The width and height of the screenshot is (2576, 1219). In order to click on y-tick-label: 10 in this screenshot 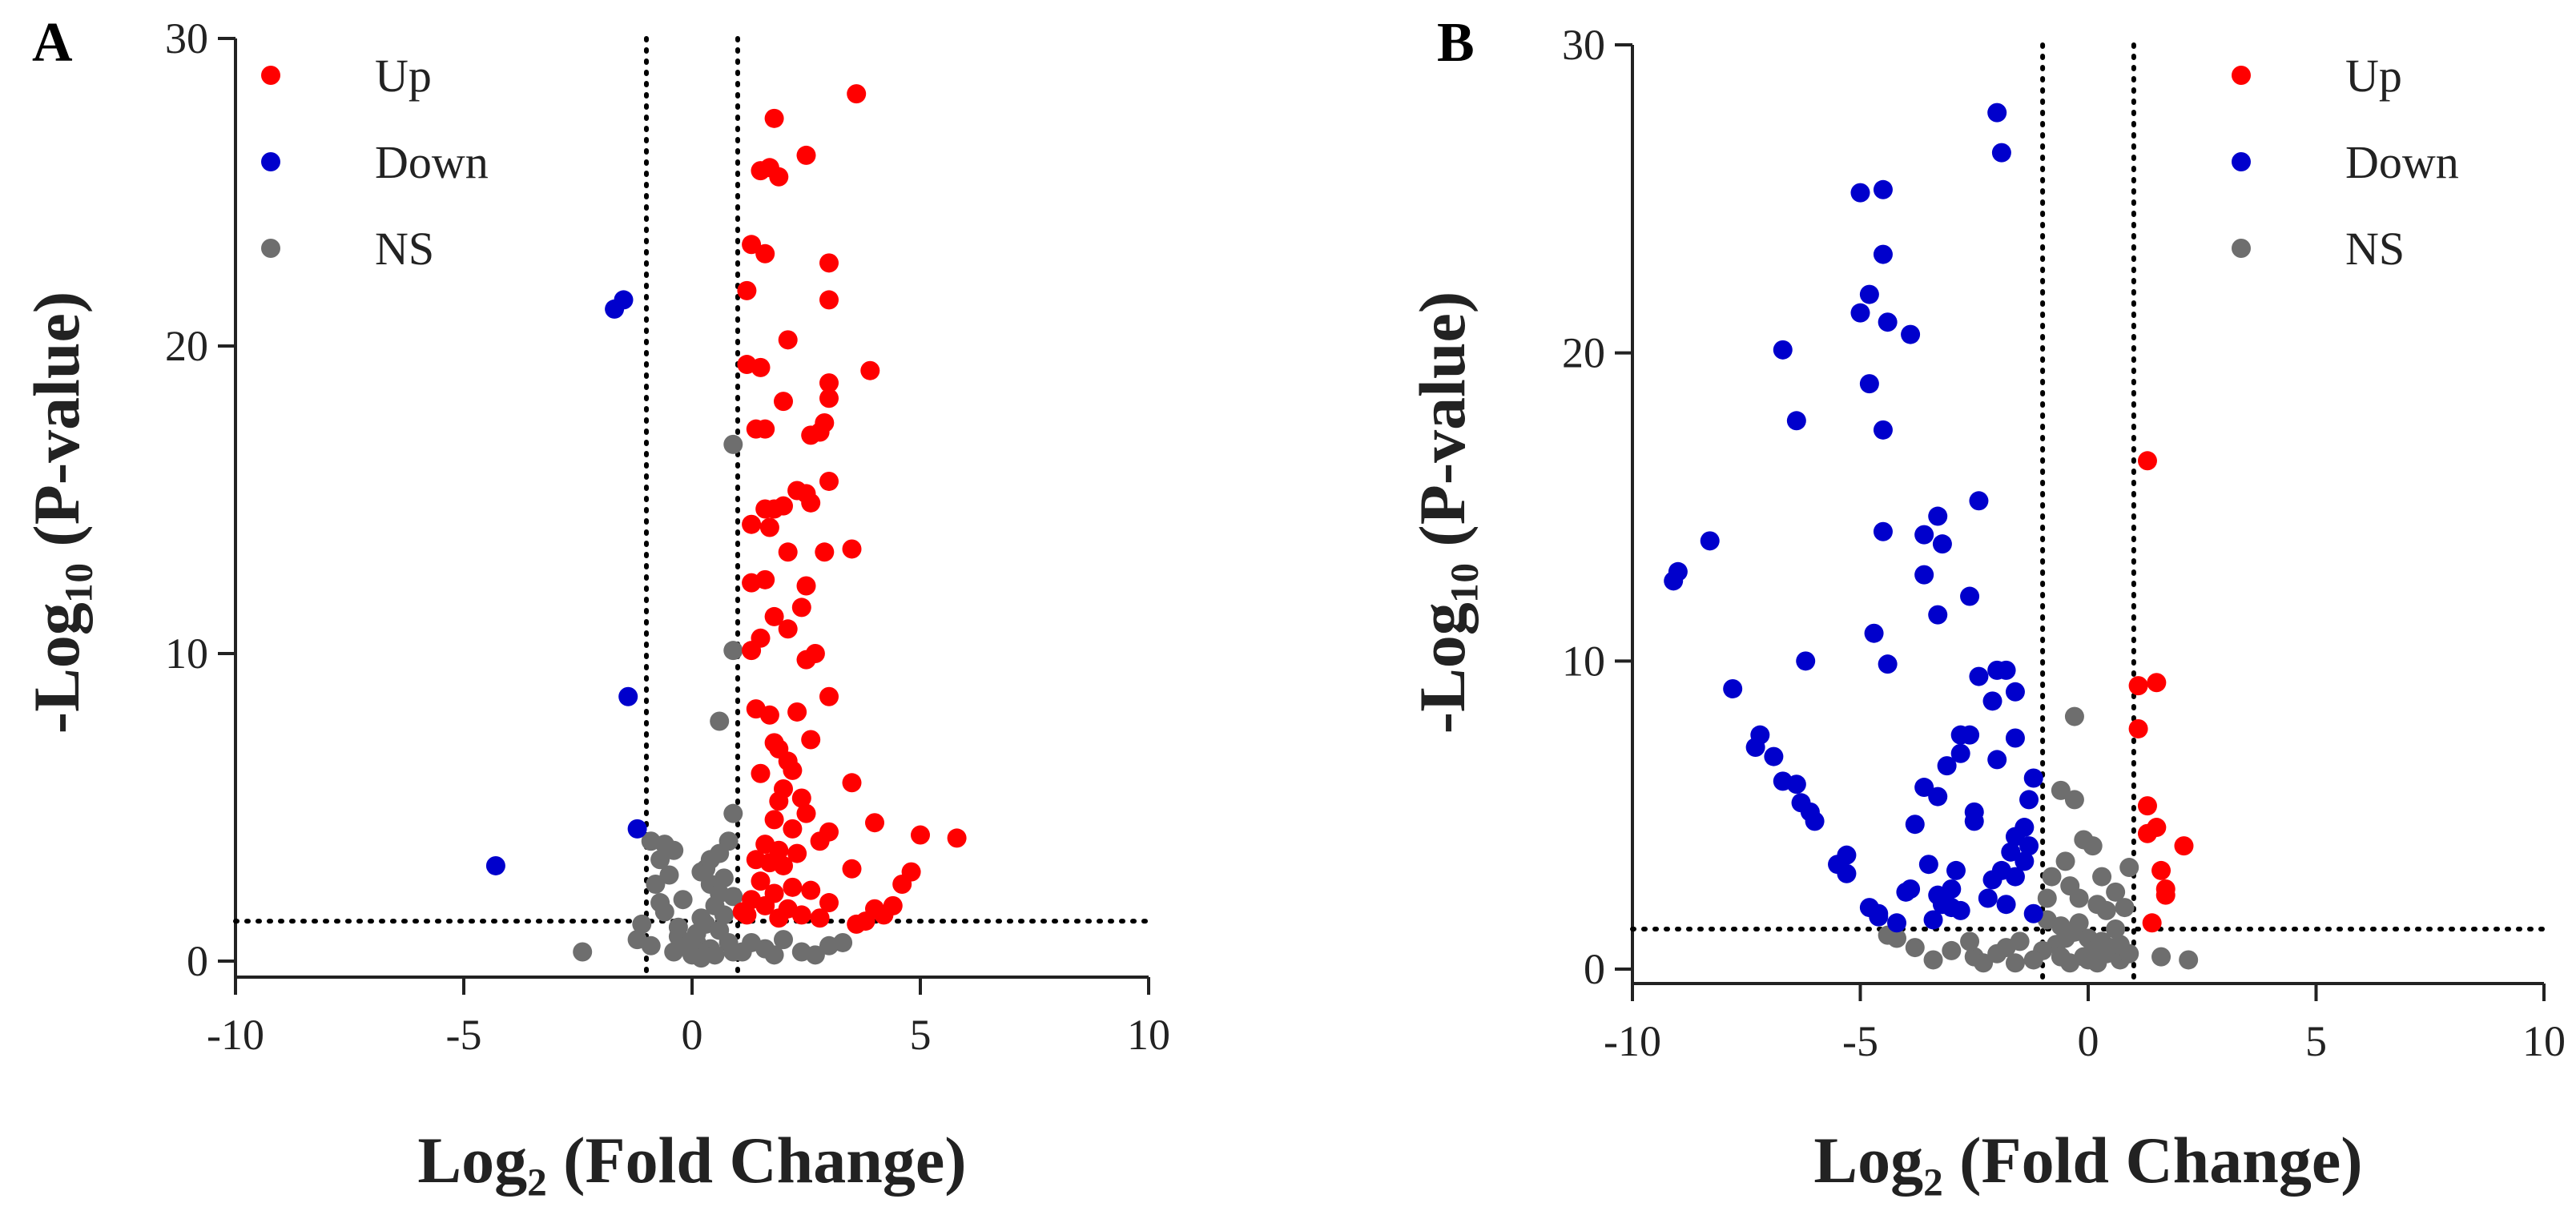, I will do `click(186, 654)`.